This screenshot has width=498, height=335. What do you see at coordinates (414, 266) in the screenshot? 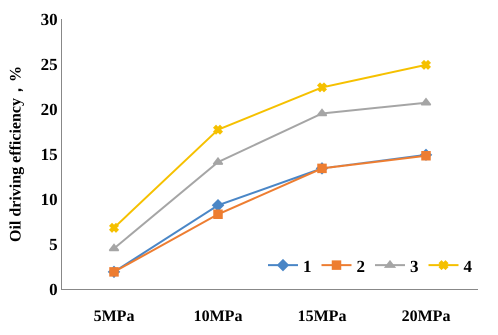
I see `legend-label: 3` at bounding box center [414, 266].